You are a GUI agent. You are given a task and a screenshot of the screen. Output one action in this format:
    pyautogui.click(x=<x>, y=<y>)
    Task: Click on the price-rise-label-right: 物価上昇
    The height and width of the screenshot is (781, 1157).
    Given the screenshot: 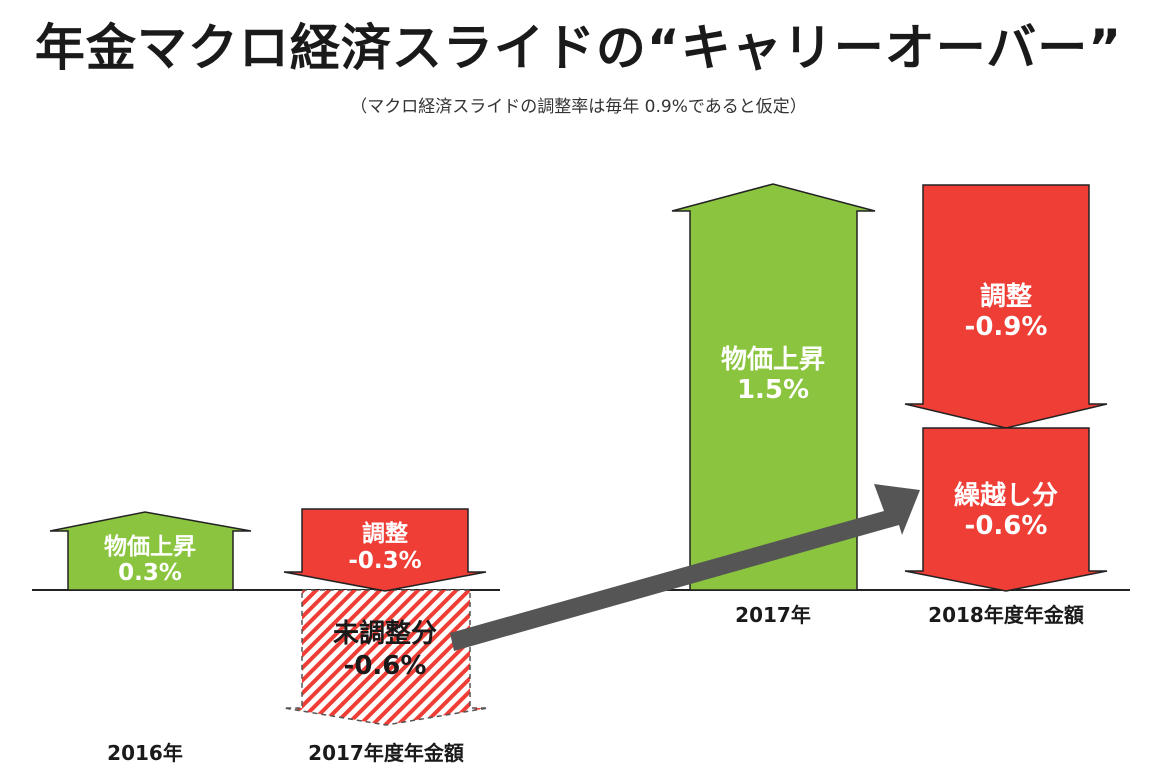 What is the action you would take?
    pyautogui.click(x=773, y=360)
    